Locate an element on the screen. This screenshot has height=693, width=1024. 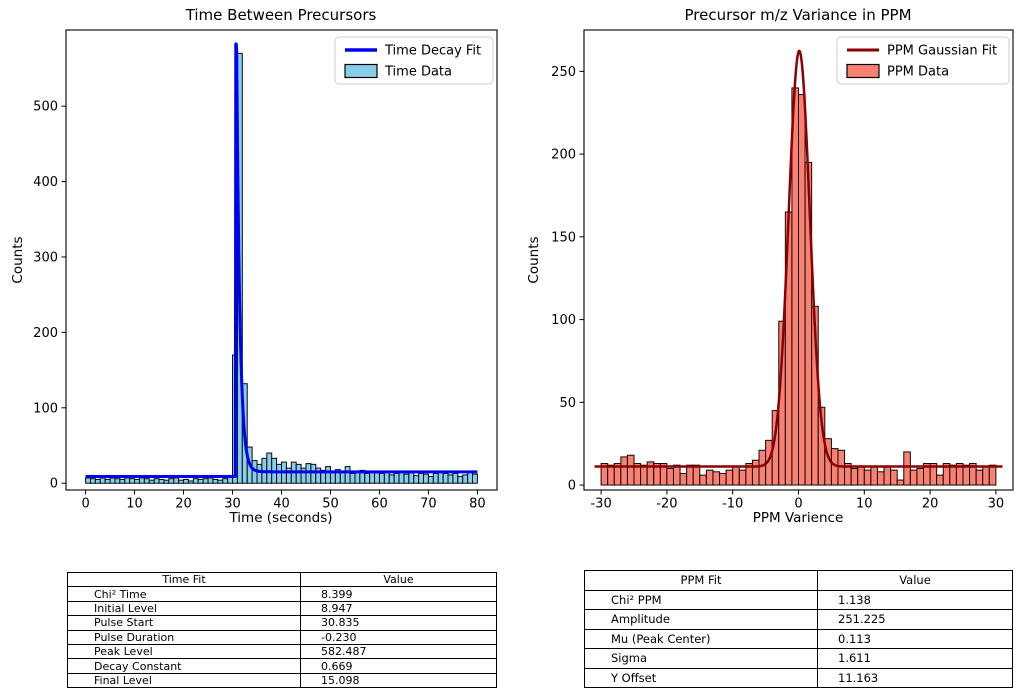
fit-parameter-name: Y Offset is located at coordinates (701, 677).